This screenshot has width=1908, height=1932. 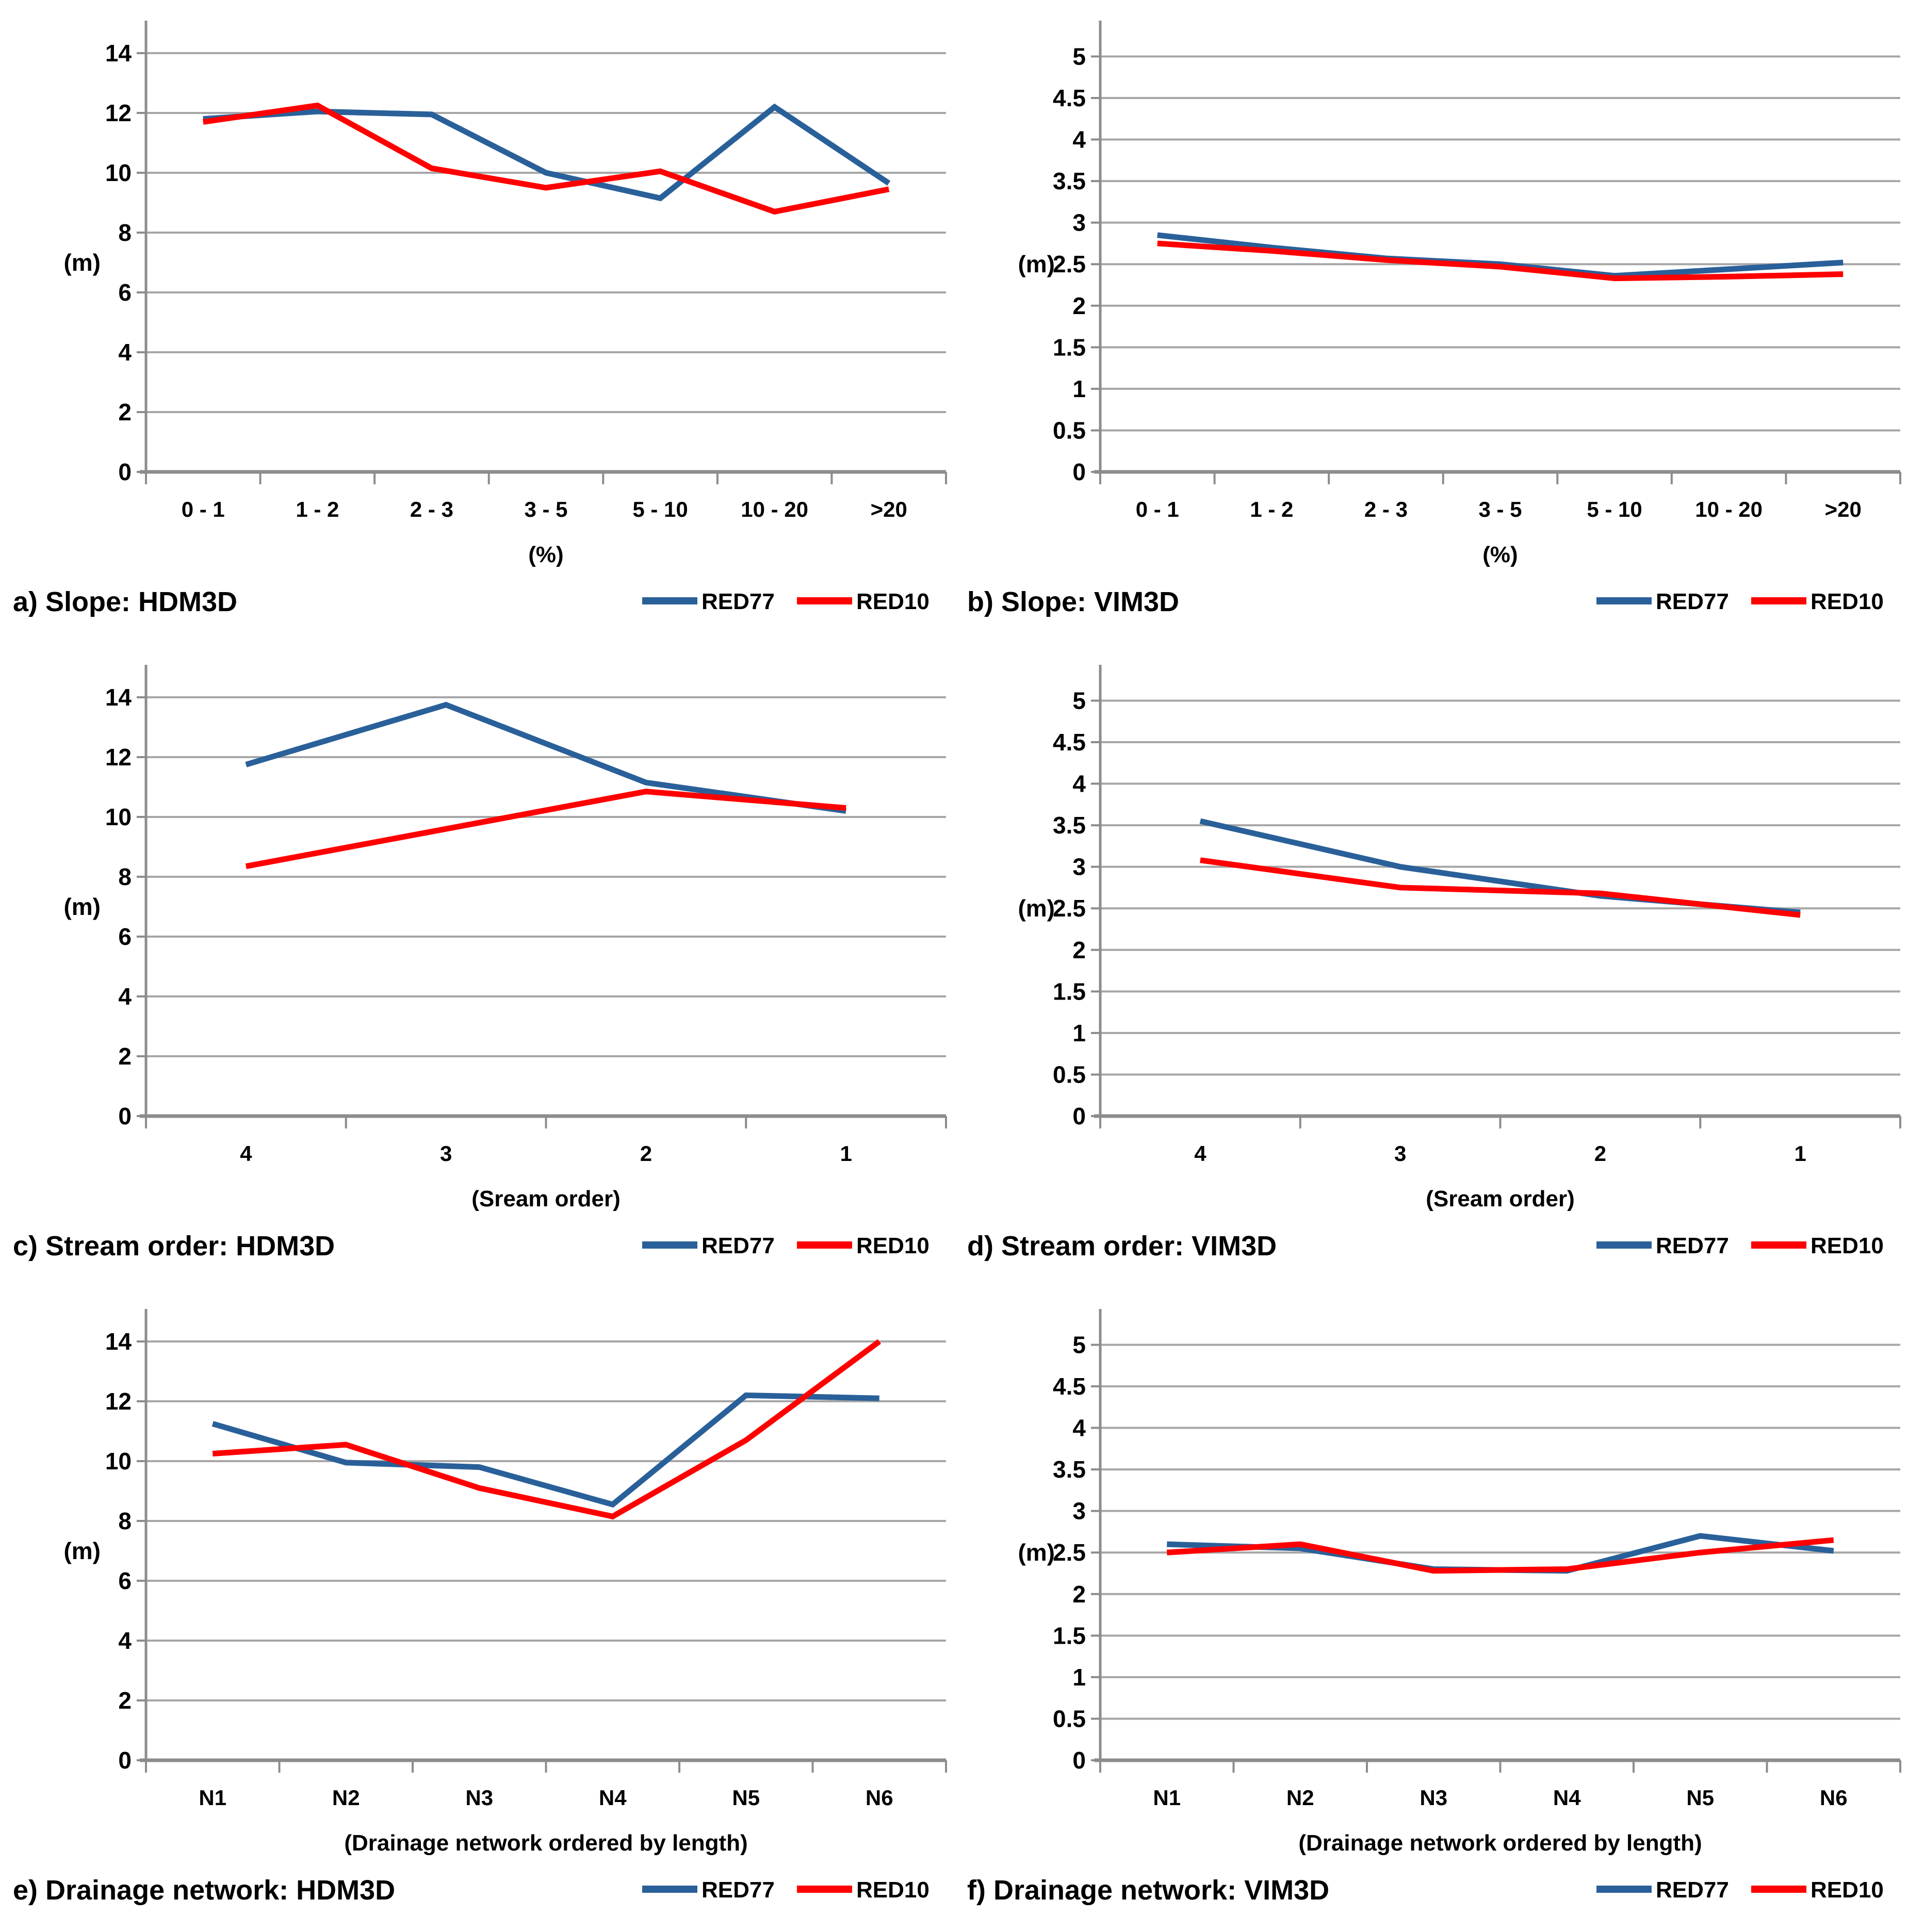 What do you see at coordinates (1069, 1635) in the screenshot?
I see `y-tick-label: 1.5` at bounding box center [1069, 1635].